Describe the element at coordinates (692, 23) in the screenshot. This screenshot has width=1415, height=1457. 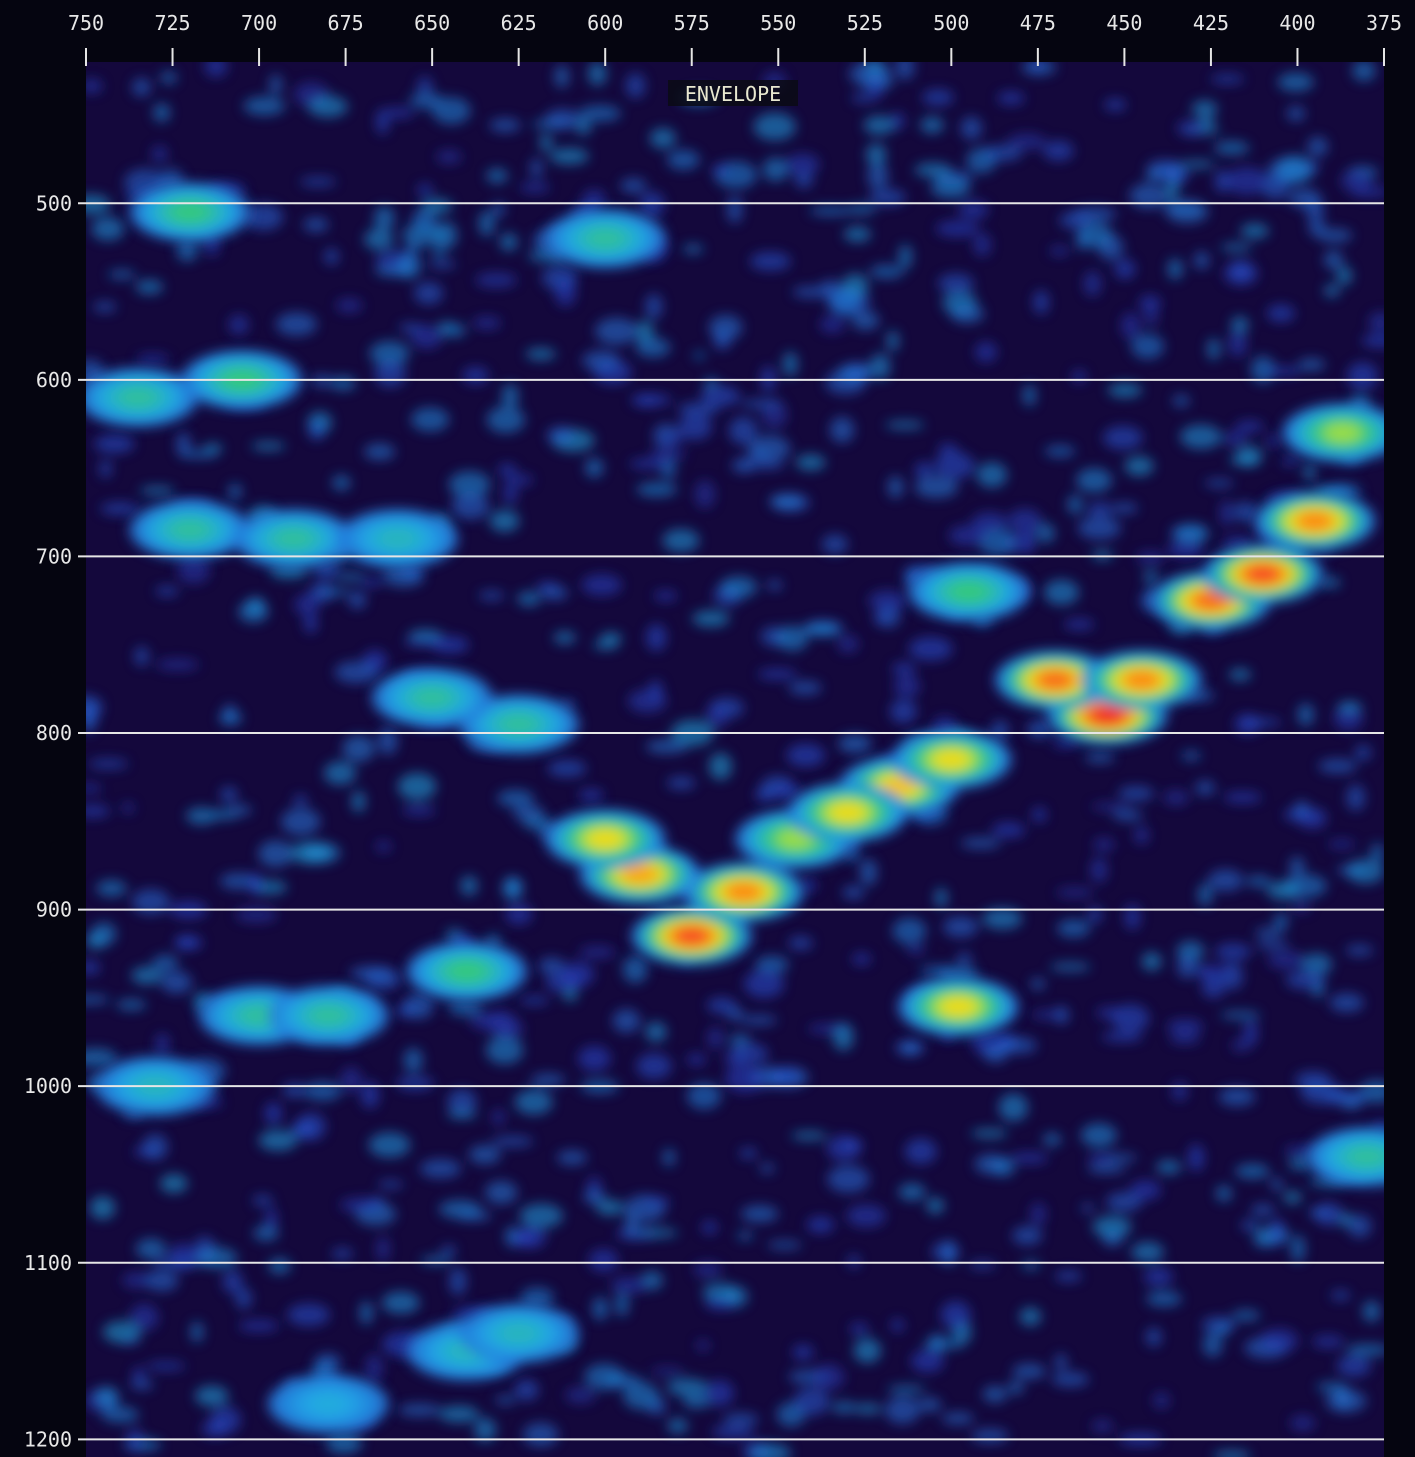
I see `x-tick-label: 575` at that location.